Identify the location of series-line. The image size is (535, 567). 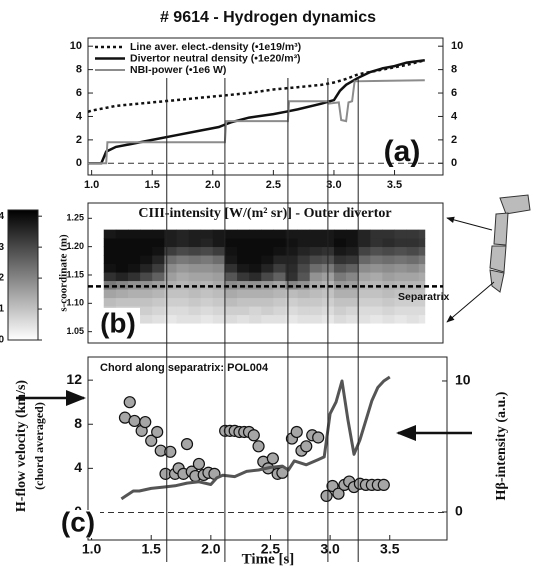
(257, 85).